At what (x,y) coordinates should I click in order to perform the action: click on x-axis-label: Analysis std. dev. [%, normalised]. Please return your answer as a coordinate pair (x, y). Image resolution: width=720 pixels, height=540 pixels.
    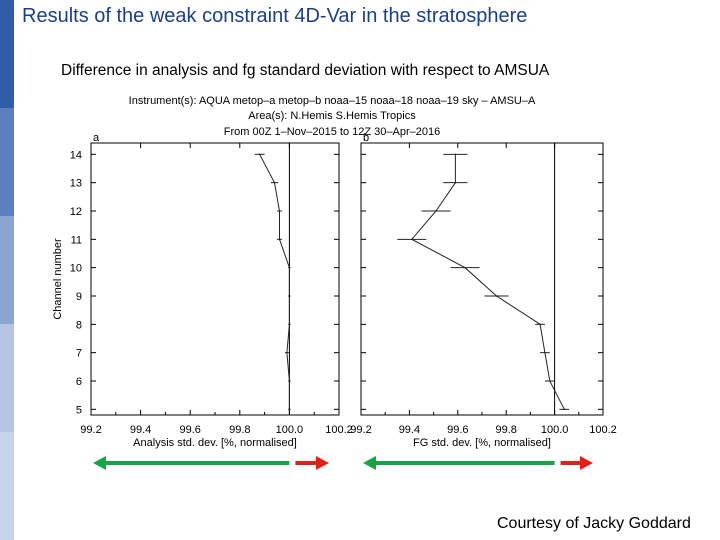
    Looking at the image, I should click on (215, 443).